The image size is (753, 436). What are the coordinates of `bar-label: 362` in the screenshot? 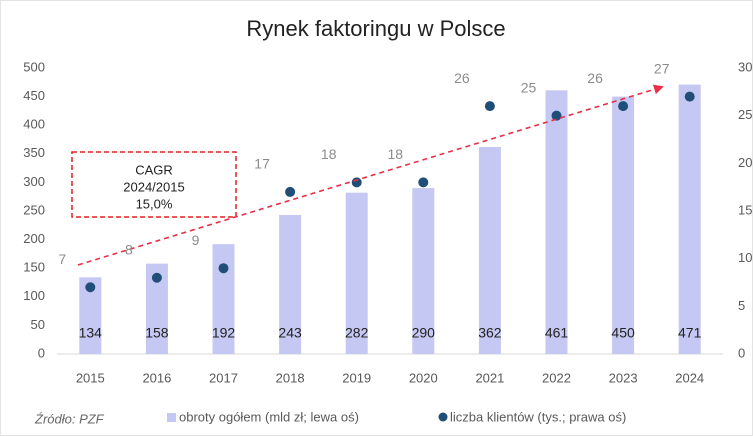 It's located at (490, 333).